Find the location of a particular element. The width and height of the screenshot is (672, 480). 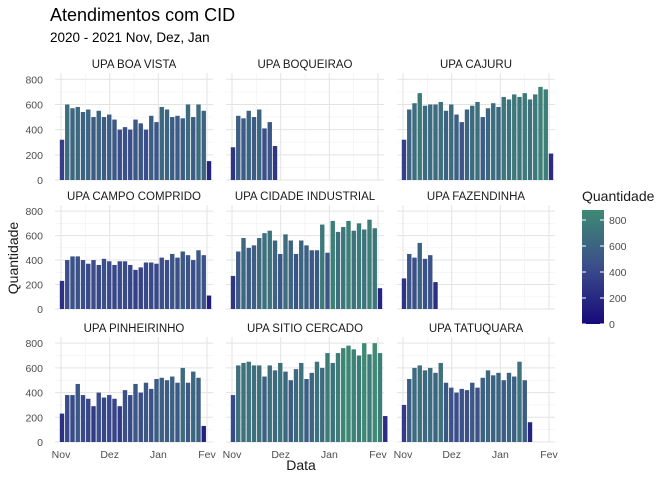

x-tick-label: Fev is located at coordinates (549, 455).